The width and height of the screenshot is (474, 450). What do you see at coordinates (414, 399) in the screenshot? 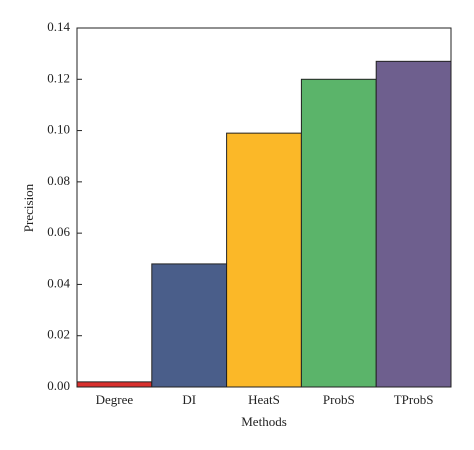
I see `x-tick-label: TProbS` at bounding box center [414, 399].